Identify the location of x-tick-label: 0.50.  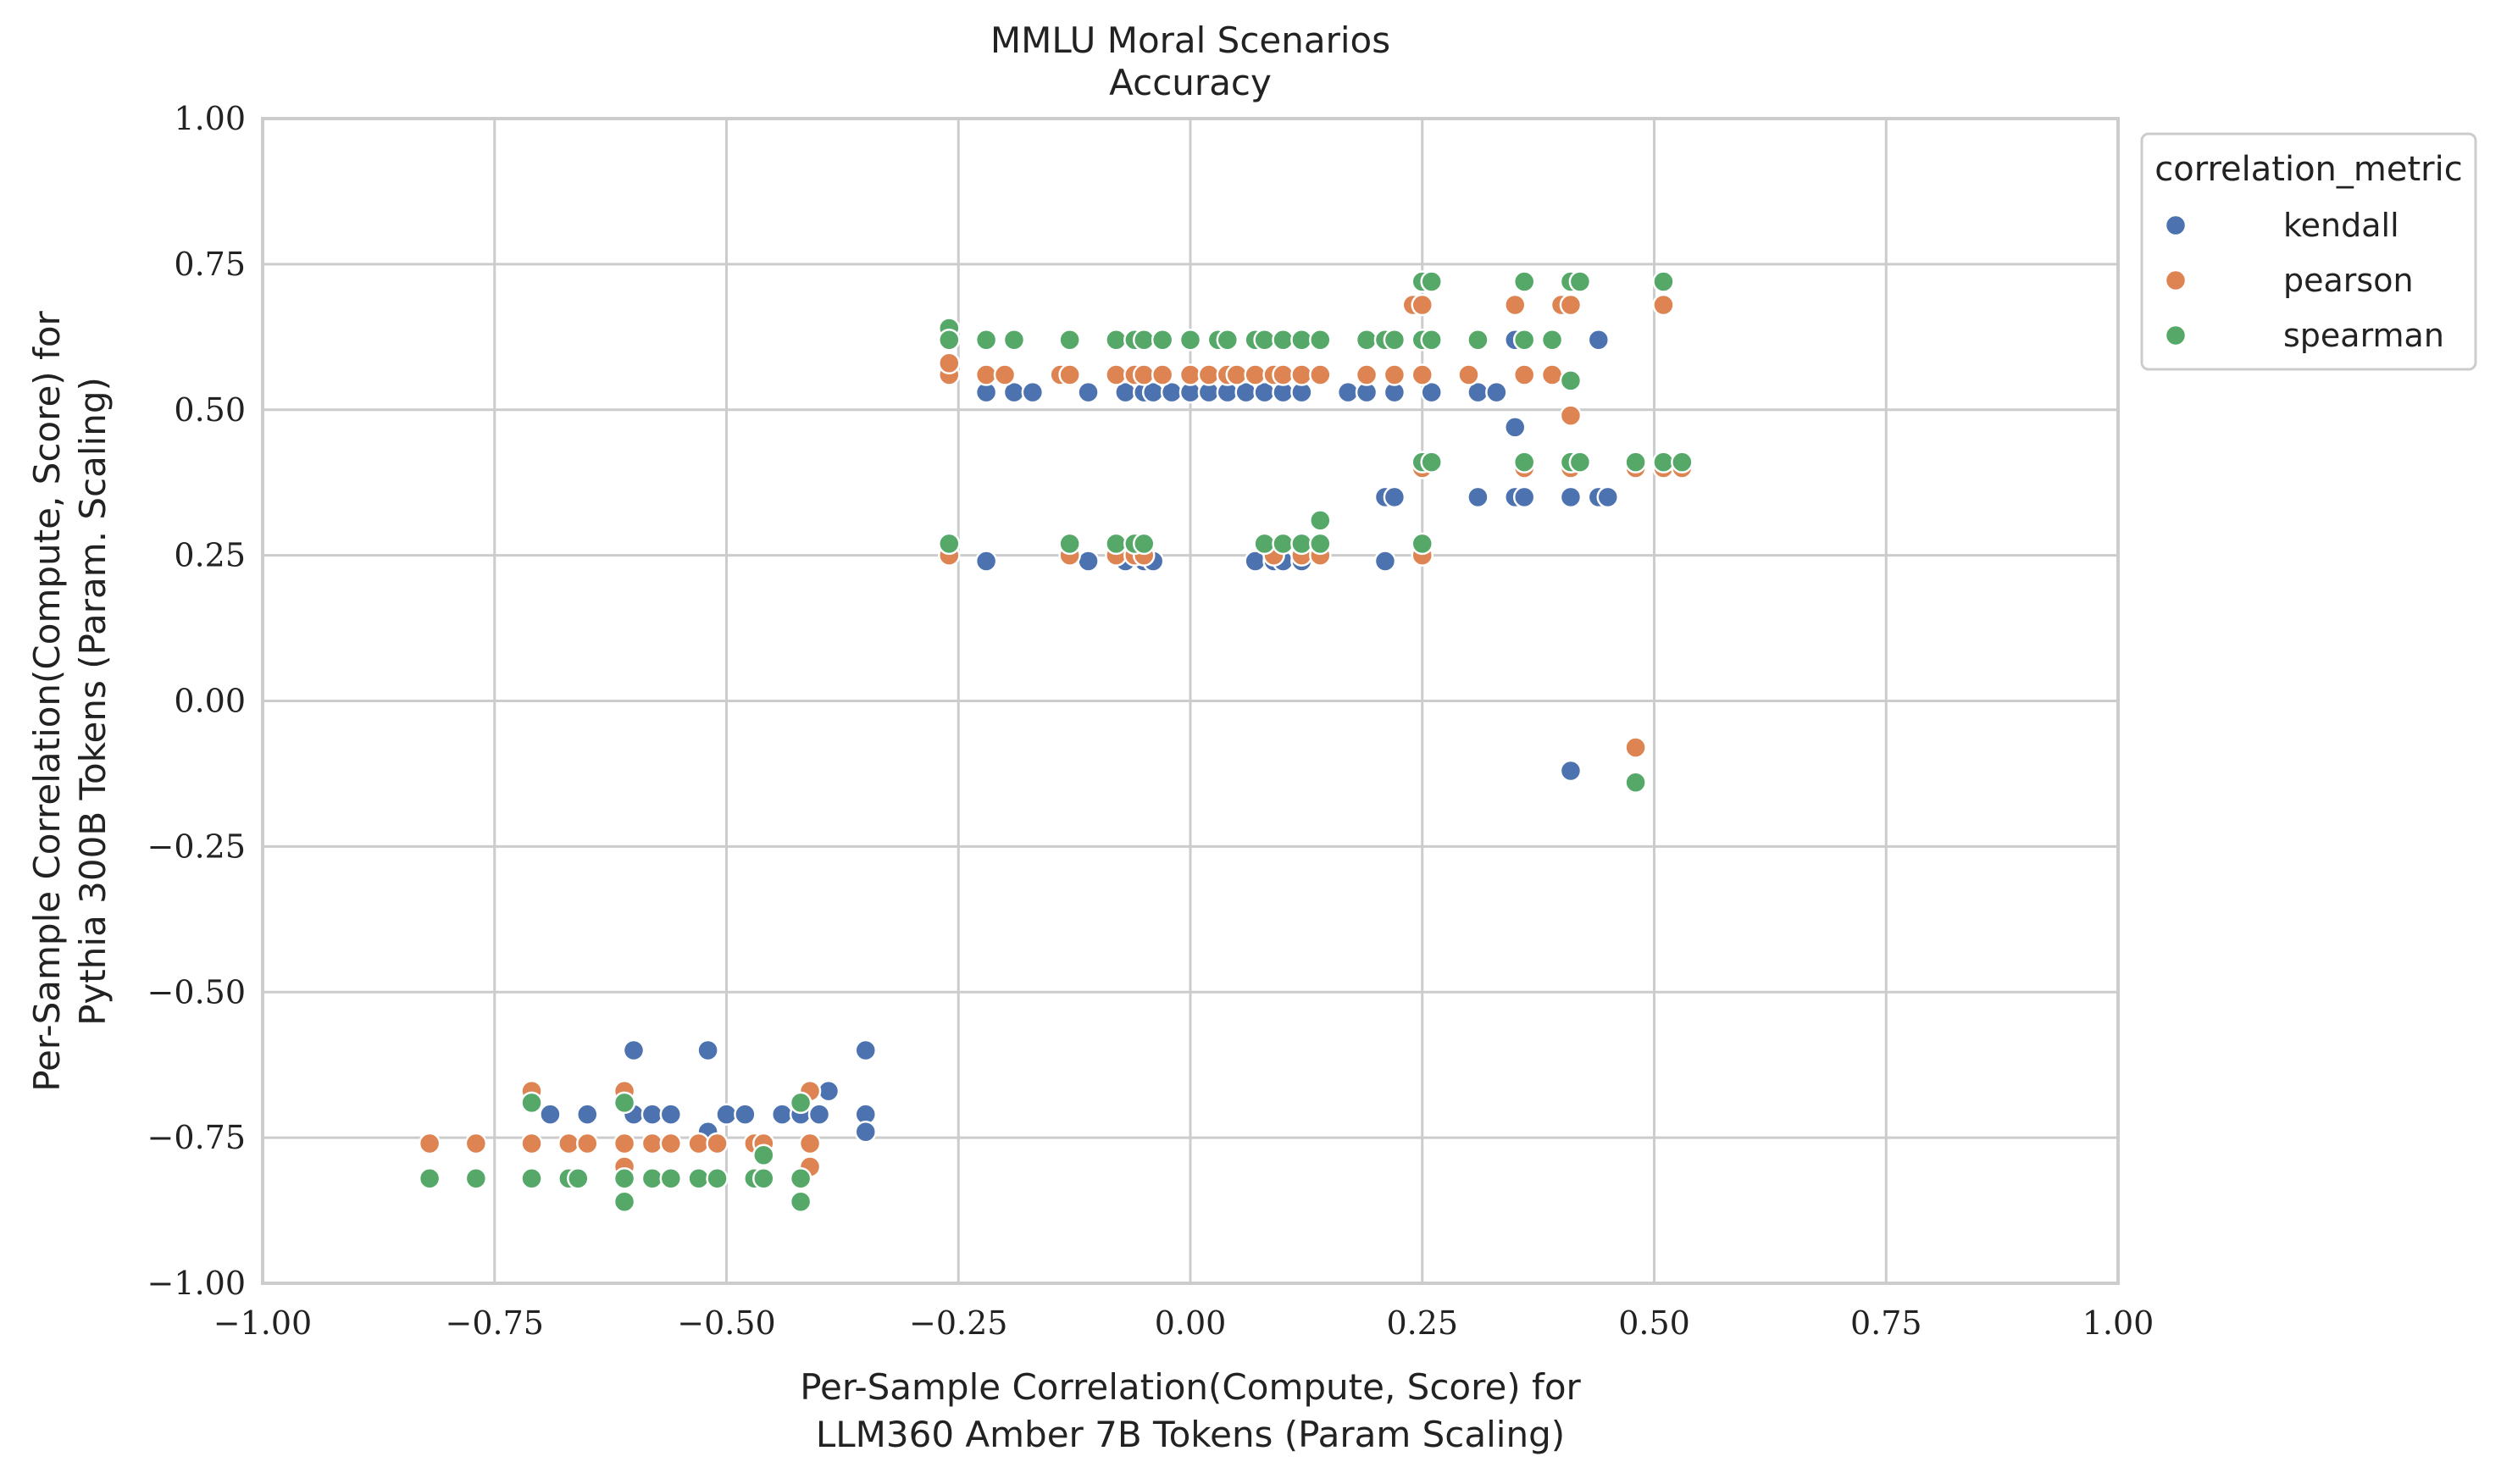
(1654, 1323).